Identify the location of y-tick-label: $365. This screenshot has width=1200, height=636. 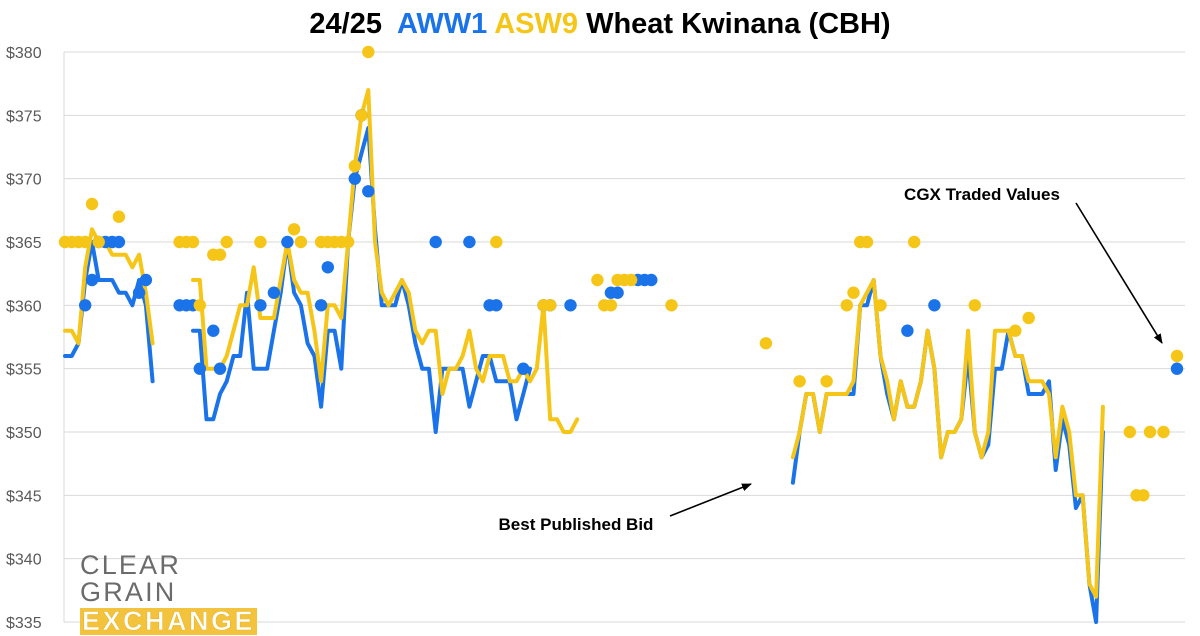
(24, 243).